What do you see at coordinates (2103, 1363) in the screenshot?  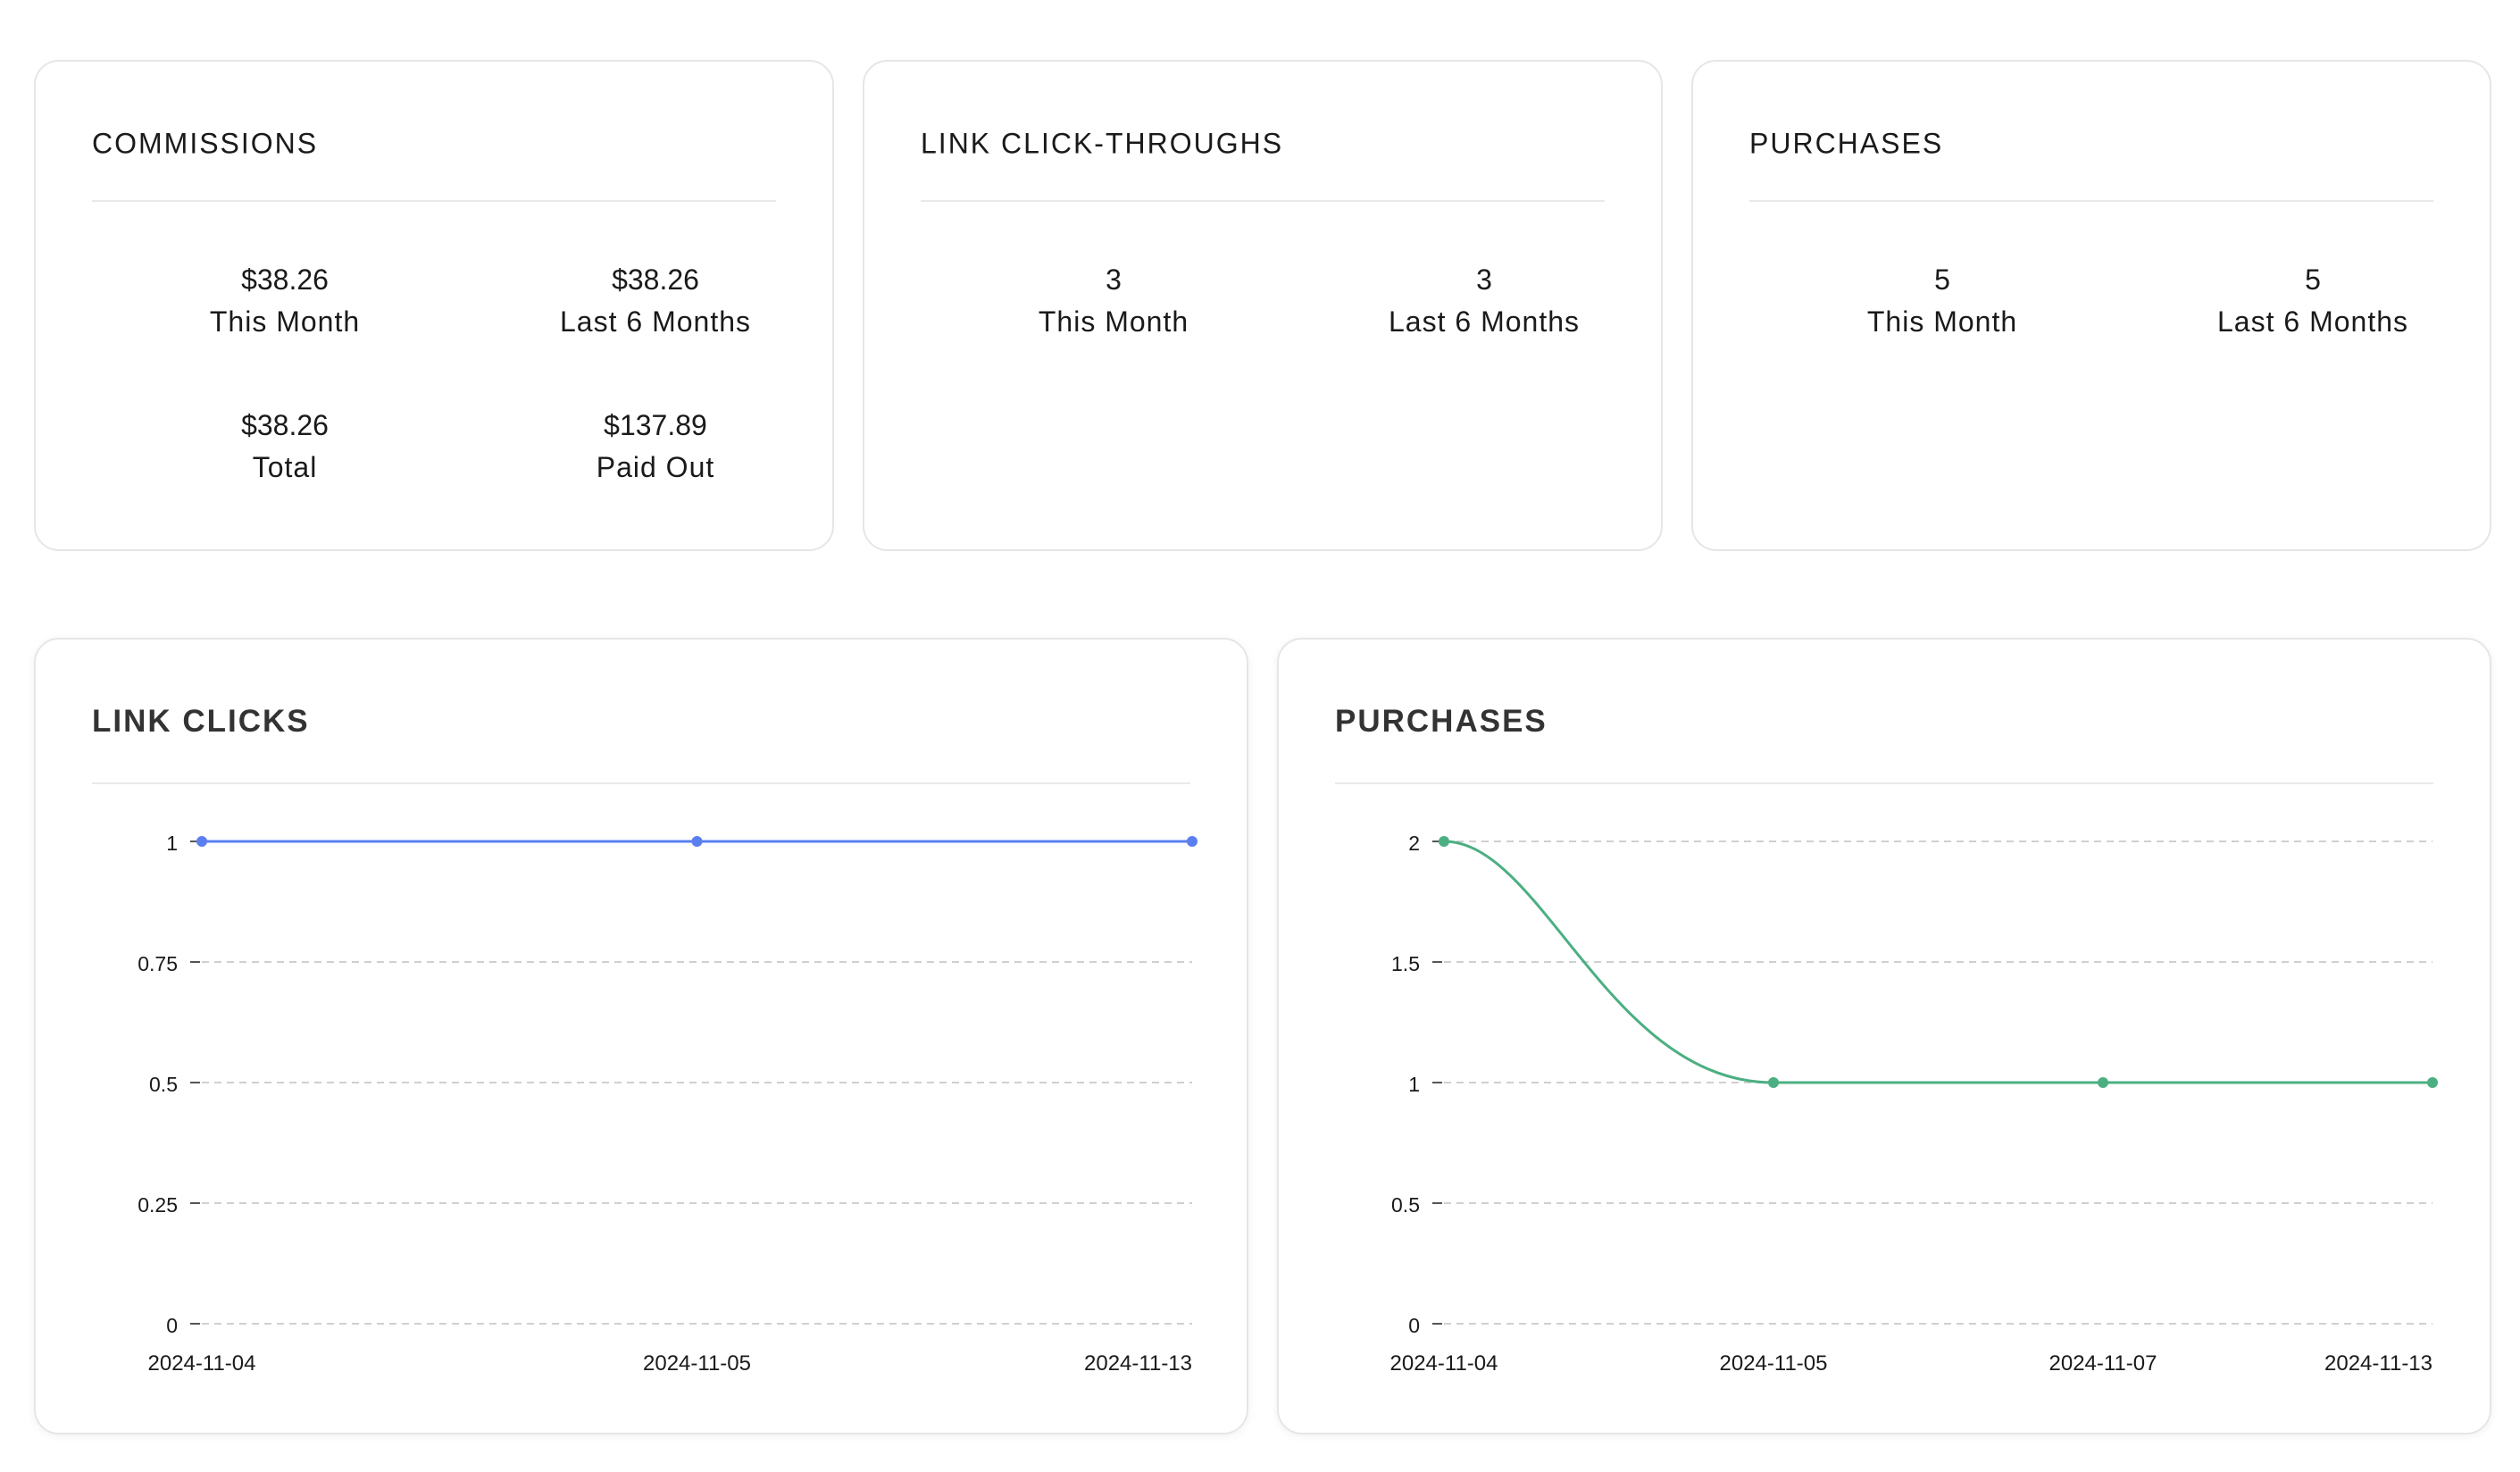 I see `x-tick-label: 2024-11-07` at bounding box center [2103, 1363].